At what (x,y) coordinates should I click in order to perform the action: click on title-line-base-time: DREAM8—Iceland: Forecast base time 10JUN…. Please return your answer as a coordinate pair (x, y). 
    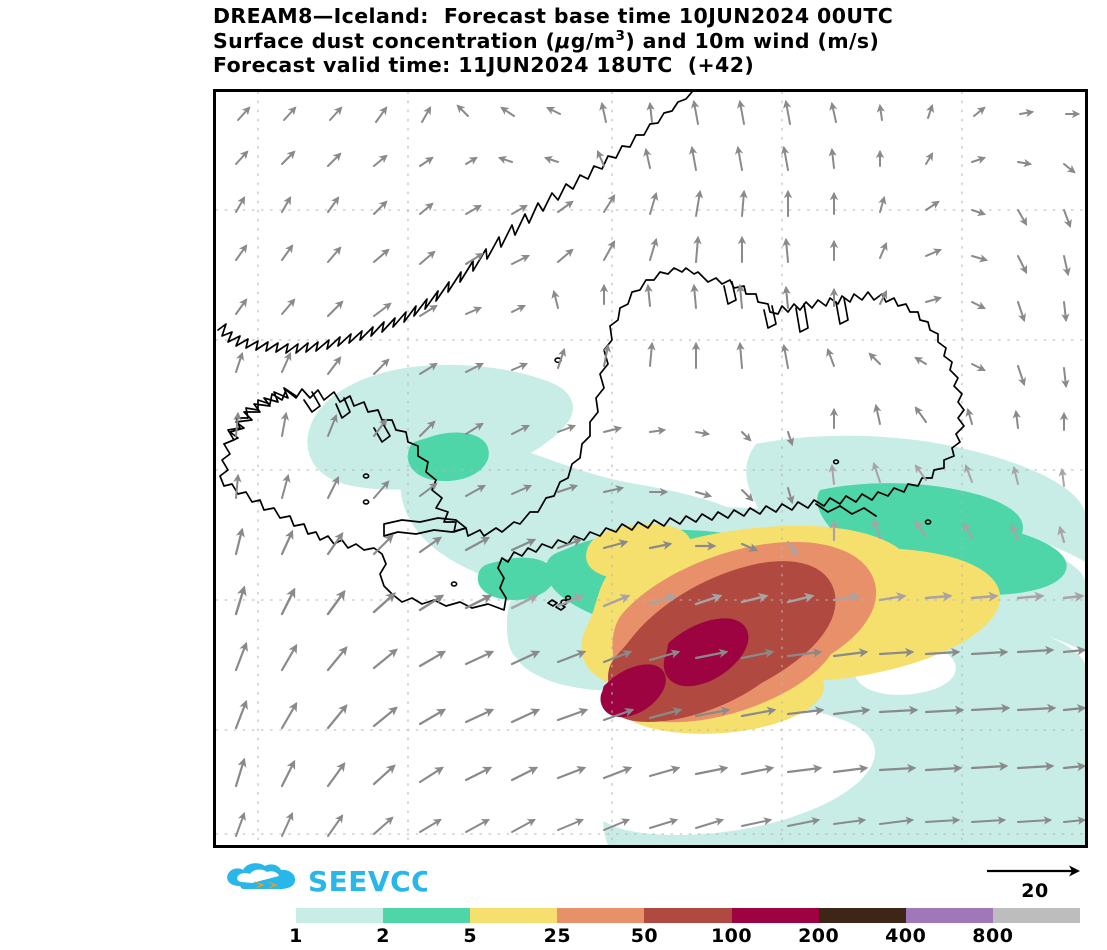
    Looking at the image, I should click on (553, 16).